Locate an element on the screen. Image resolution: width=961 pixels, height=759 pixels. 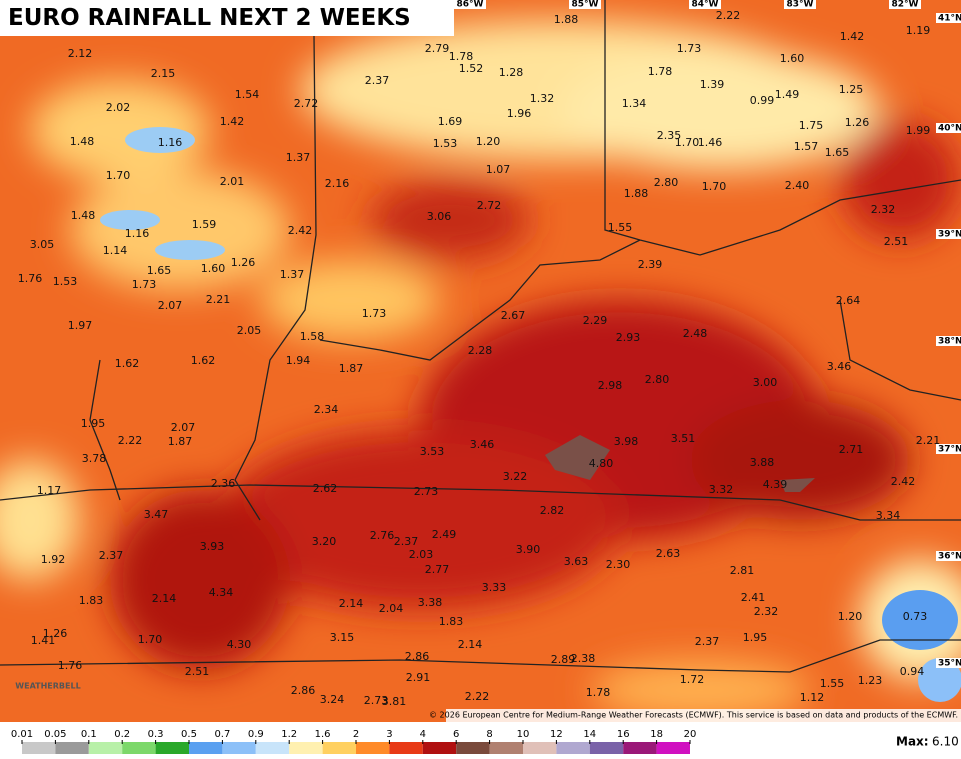
rain-label: 2.86 is located at coordinates (417, 656).